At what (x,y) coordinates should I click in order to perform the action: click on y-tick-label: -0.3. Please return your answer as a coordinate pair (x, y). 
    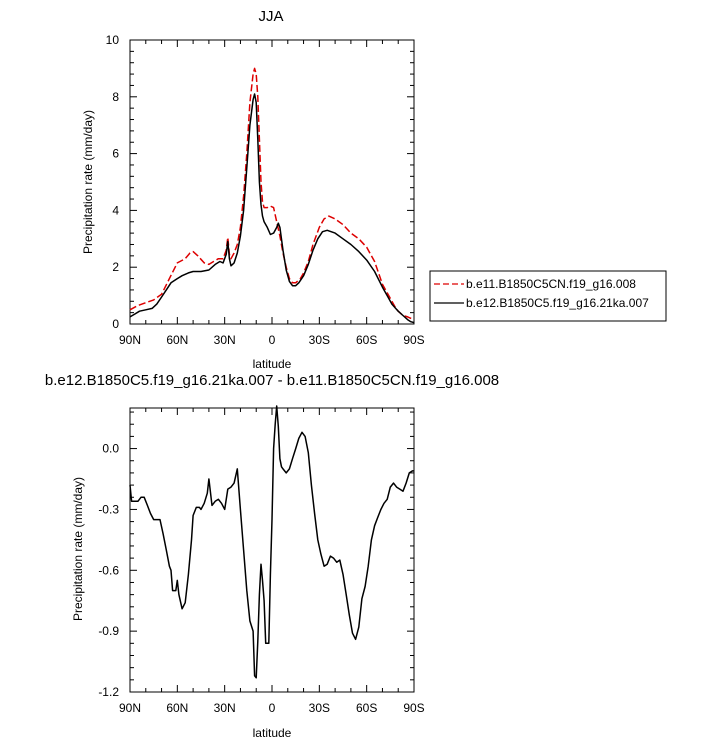
    Looking at the image, I should click on (108, 509).